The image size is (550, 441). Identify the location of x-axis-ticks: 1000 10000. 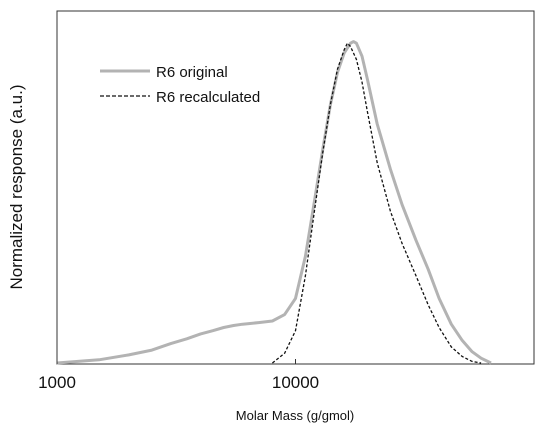
(178, 375).